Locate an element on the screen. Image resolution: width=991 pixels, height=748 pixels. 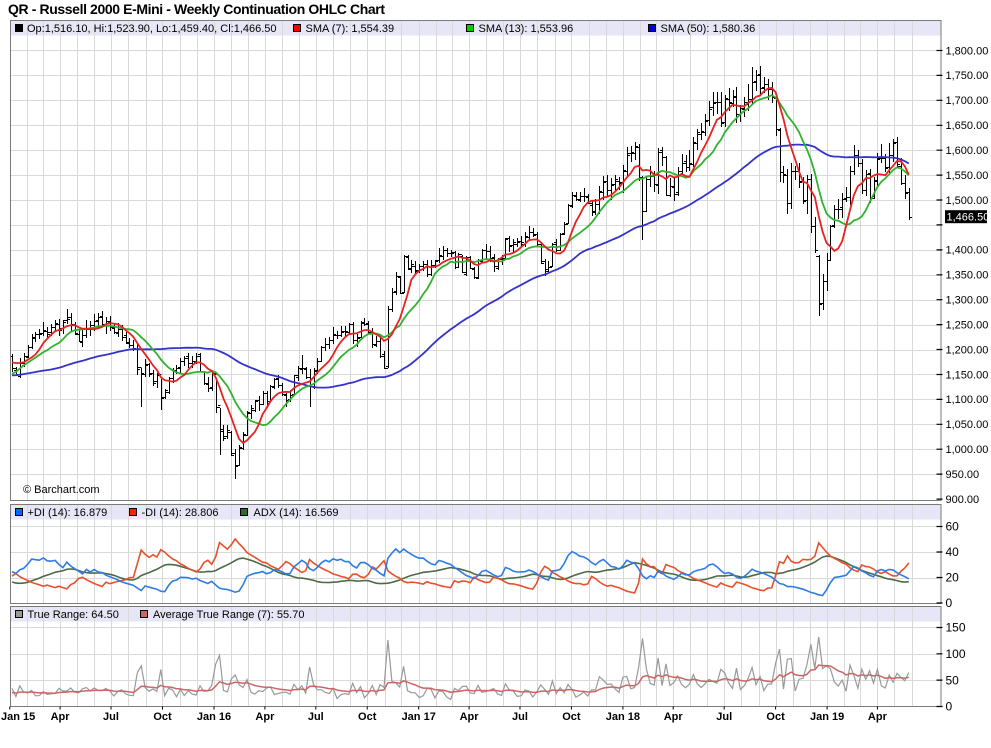
svg-text: Jan 15 is located at coordinates (18, 717).